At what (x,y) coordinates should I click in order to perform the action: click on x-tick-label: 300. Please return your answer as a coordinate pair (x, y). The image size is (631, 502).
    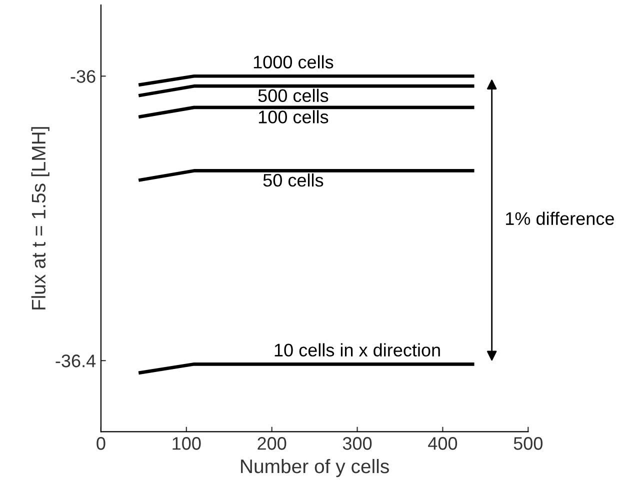
    Looking at the image, I should click on (357, 443).